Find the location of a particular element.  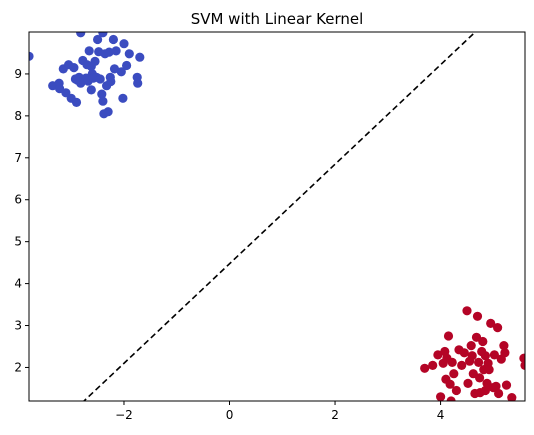

y-tick-label: 9 is located at coordinates (18, 74).